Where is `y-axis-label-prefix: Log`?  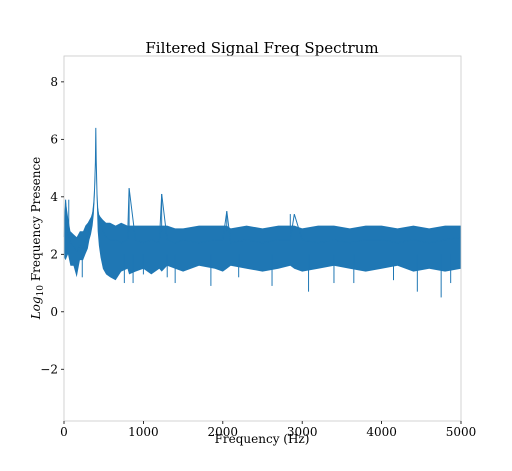 y-axis-label-prefix: Log is located at coordinates (36, 308).